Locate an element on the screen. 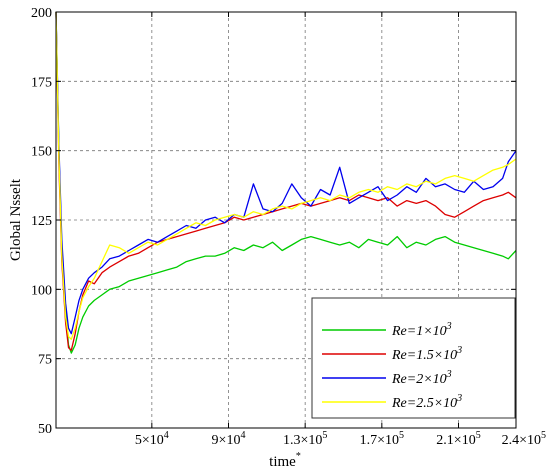  x-tick-label: 5×10⁴ is located at coordinates (152, 439).